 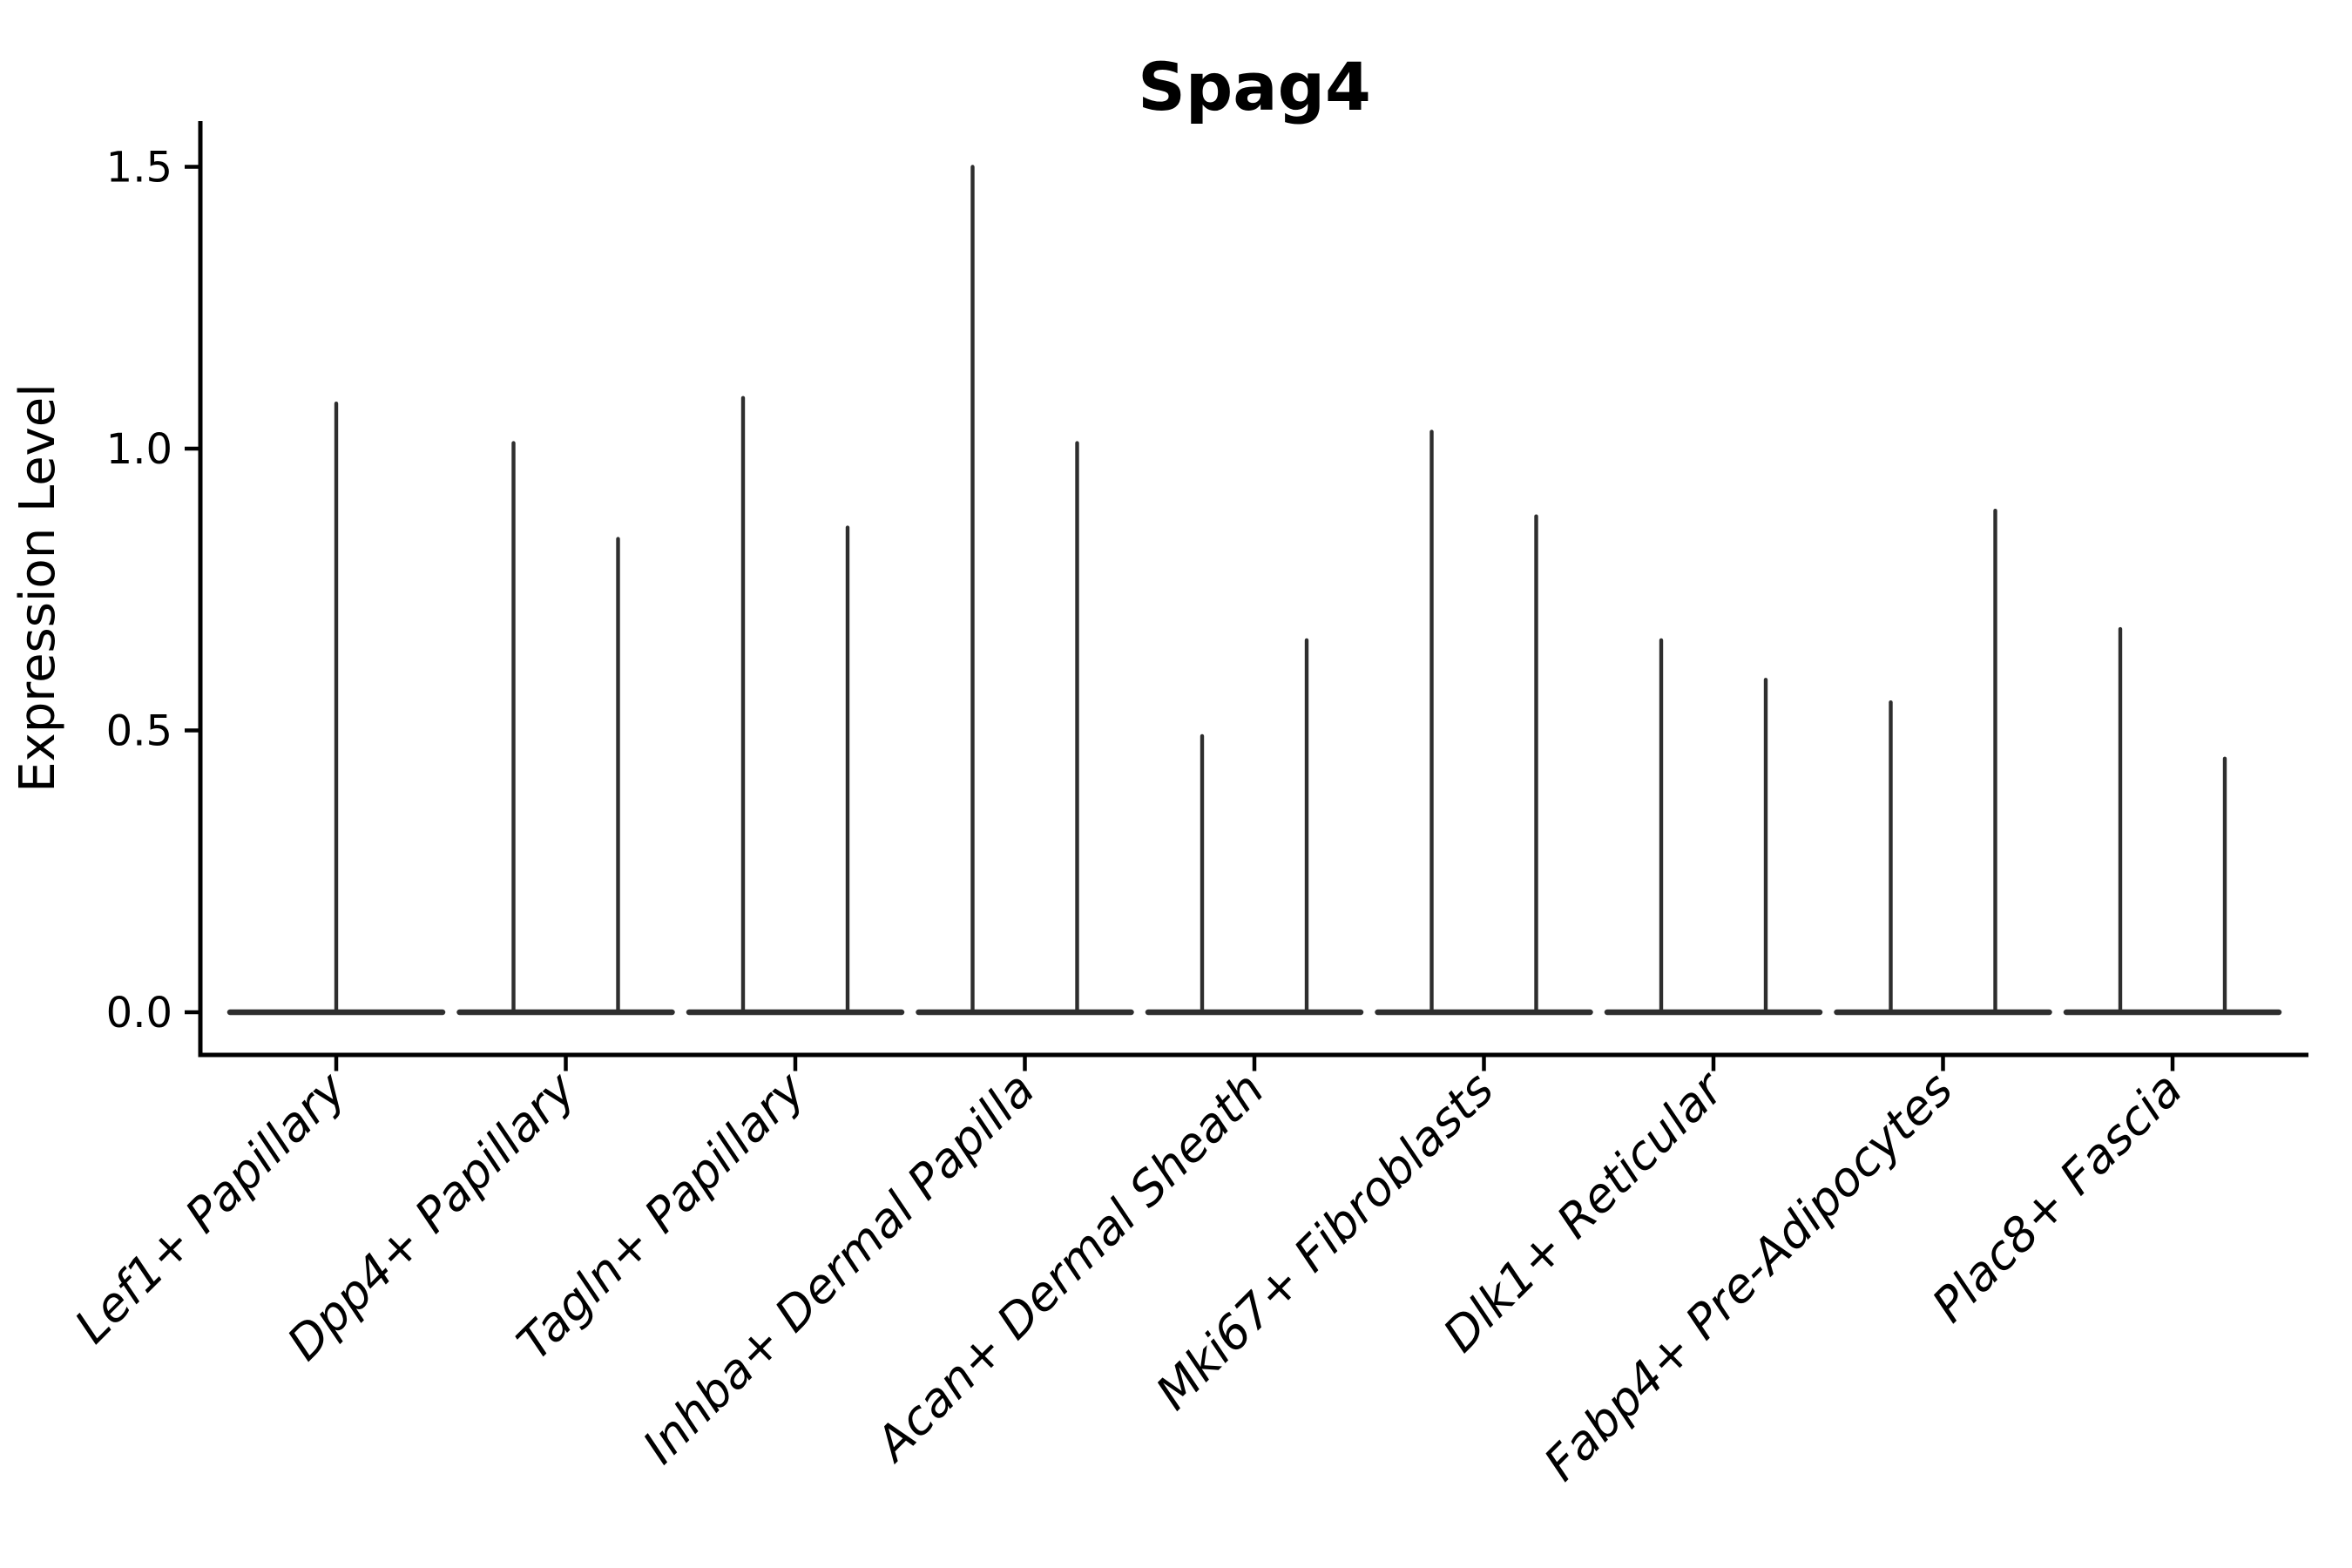 What do you see at coordinates (2057, 1197) in the screenshot?
I see `x-tick-label: Plac8+ Fascia` at bounding box center [2057, 1197].